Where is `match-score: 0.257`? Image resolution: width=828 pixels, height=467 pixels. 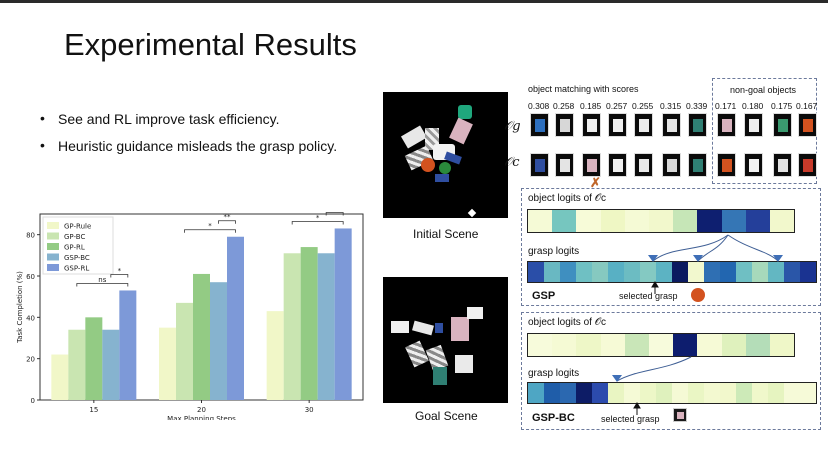
match-score: 0.257 is located at coordinates (617, 106).